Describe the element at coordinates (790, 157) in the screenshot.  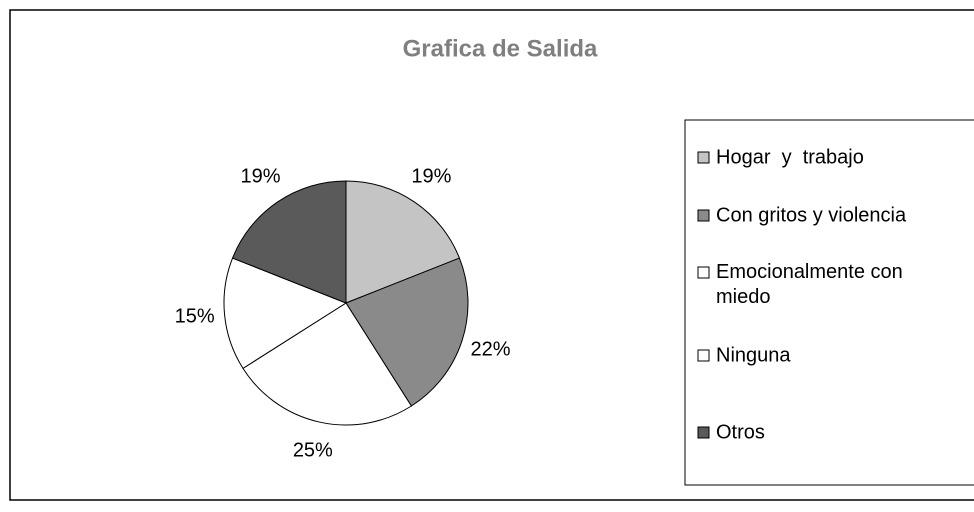
I see `legend-label: Hogar y trabajo` at that location.